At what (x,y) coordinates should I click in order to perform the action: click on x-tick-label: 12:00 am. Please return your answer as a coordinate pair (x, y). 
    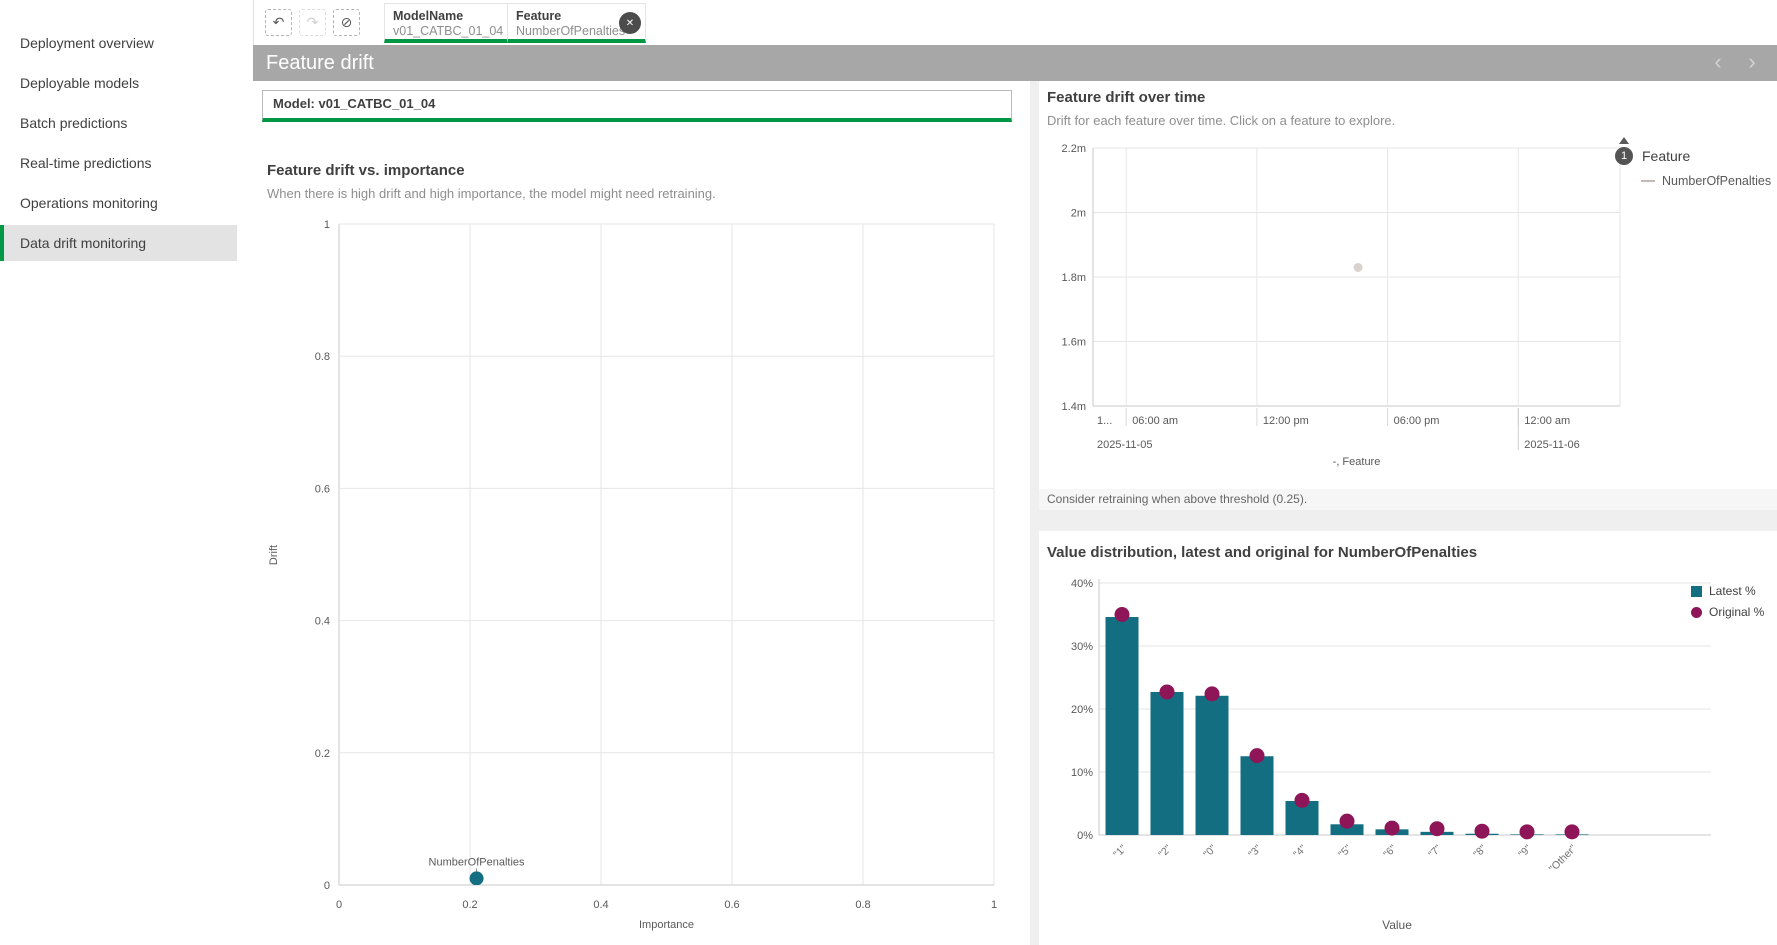
    Looking at the image, I should click on (1547, 421).